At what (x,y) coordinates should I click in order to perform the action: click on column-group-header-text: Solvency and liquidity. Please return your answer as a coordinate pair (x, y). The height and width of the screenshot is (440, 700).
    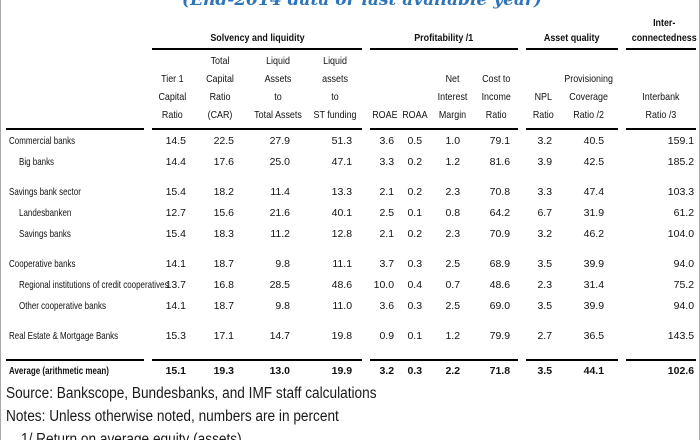
    Looking at the image, I should click on (257, 38).